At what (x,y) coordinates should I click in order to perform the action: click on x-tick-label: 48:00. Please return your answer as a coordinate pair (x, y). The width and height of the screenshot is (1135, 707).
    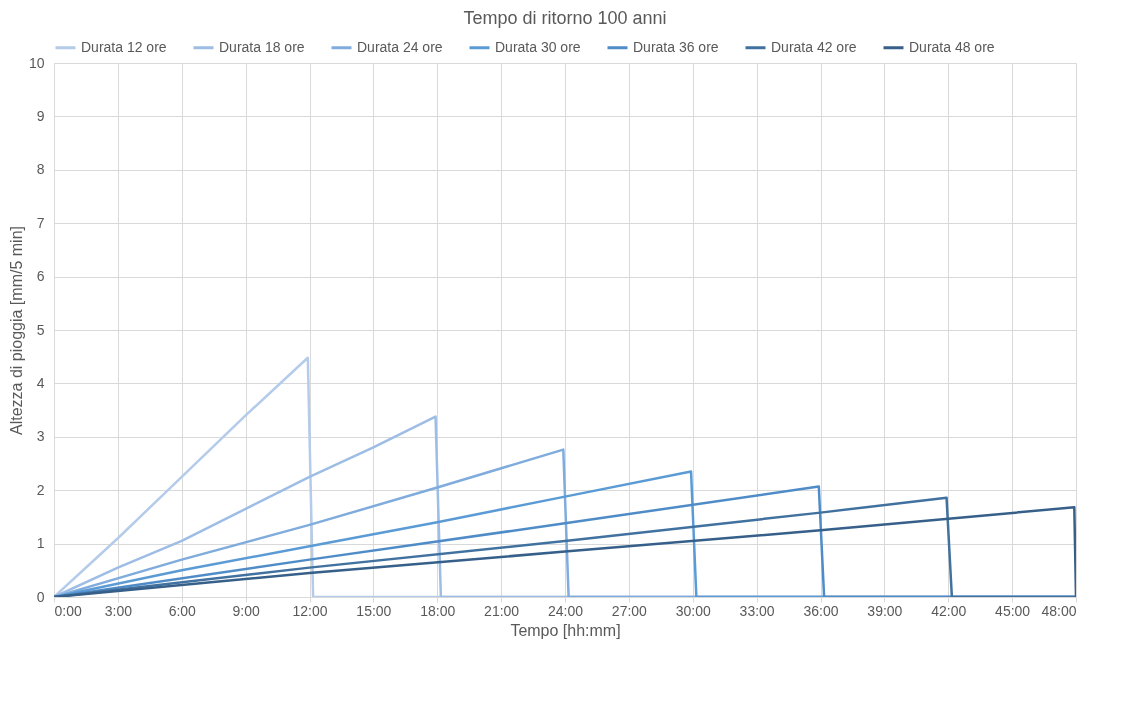
    Looking at the image, I should click on (1059, 610).